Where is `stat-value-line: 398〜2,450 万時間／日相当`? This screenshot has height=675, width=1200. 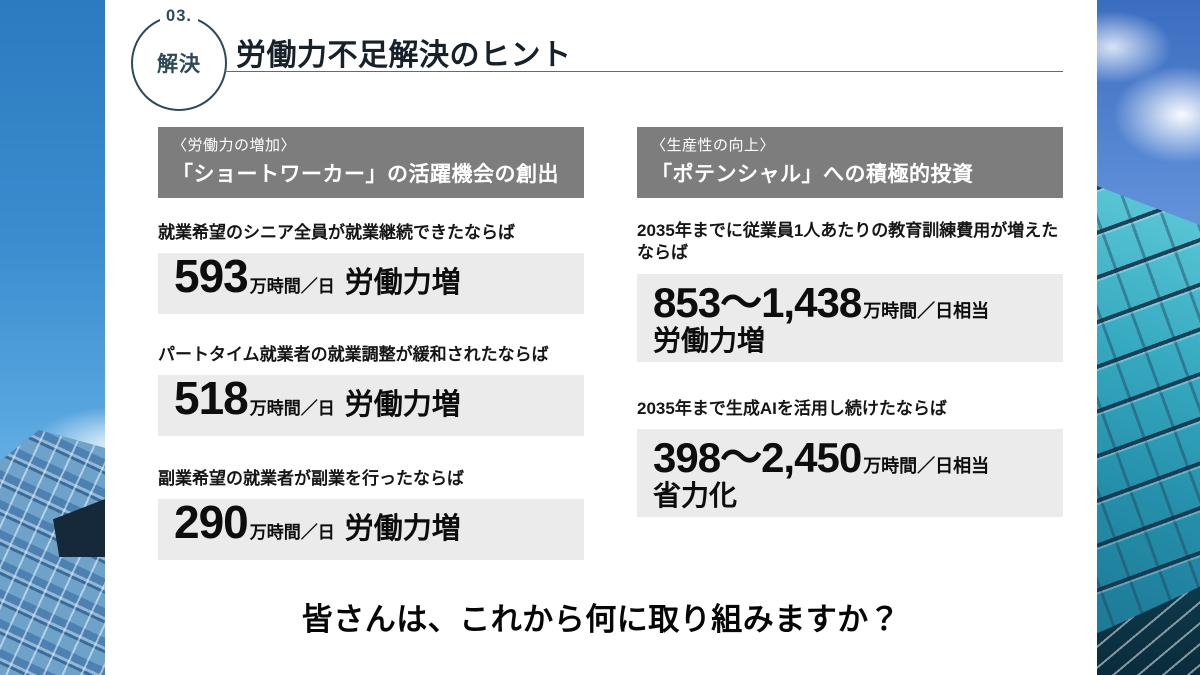 stat-value-line: 398〜2,450 万時間／日相当 is located at coordinates (858, 457).